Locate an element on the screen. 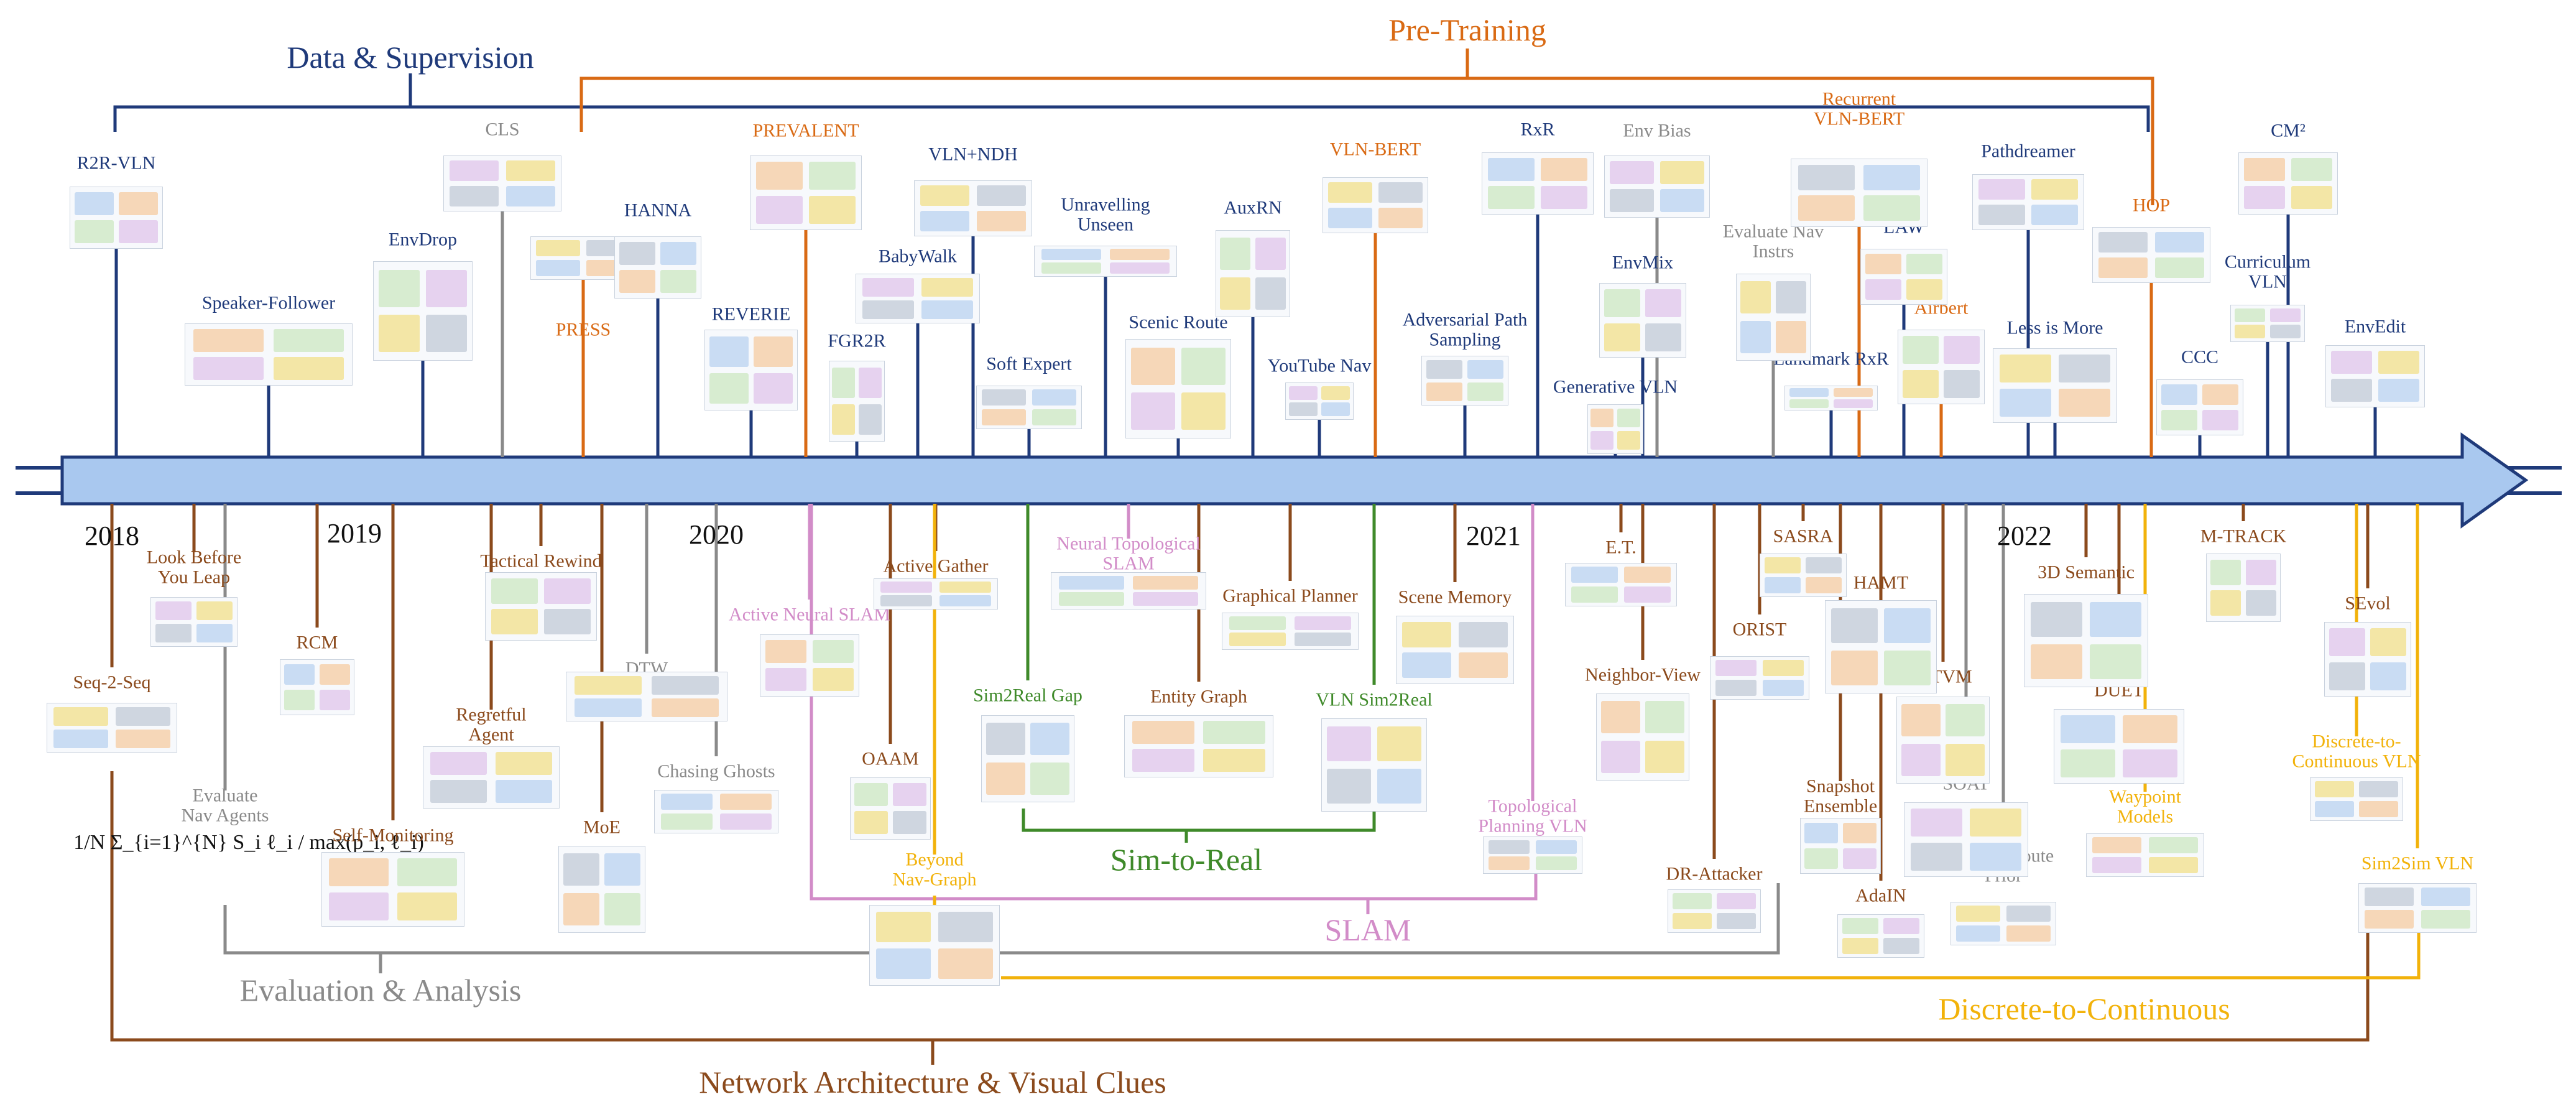  paper-label: Curriculum VLN is located at coordinates (2267, 271).